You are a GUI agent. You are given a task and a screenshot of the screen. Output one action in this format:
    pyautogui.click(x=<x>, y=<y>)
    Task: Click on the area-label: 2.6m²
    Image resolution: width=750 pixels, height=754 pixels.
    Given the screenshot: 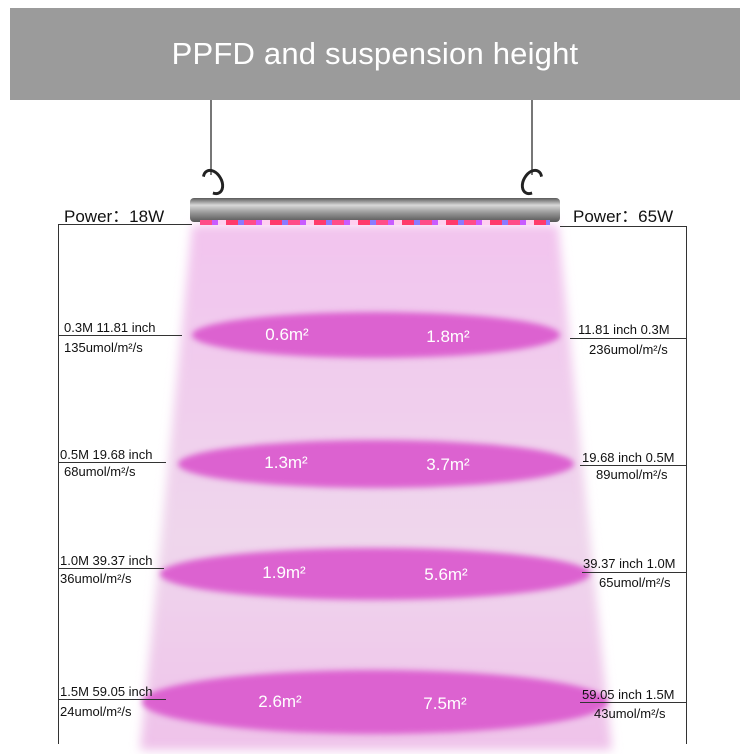 What is the action you would take?
    pyautogui.click(x=280, y=701)
    